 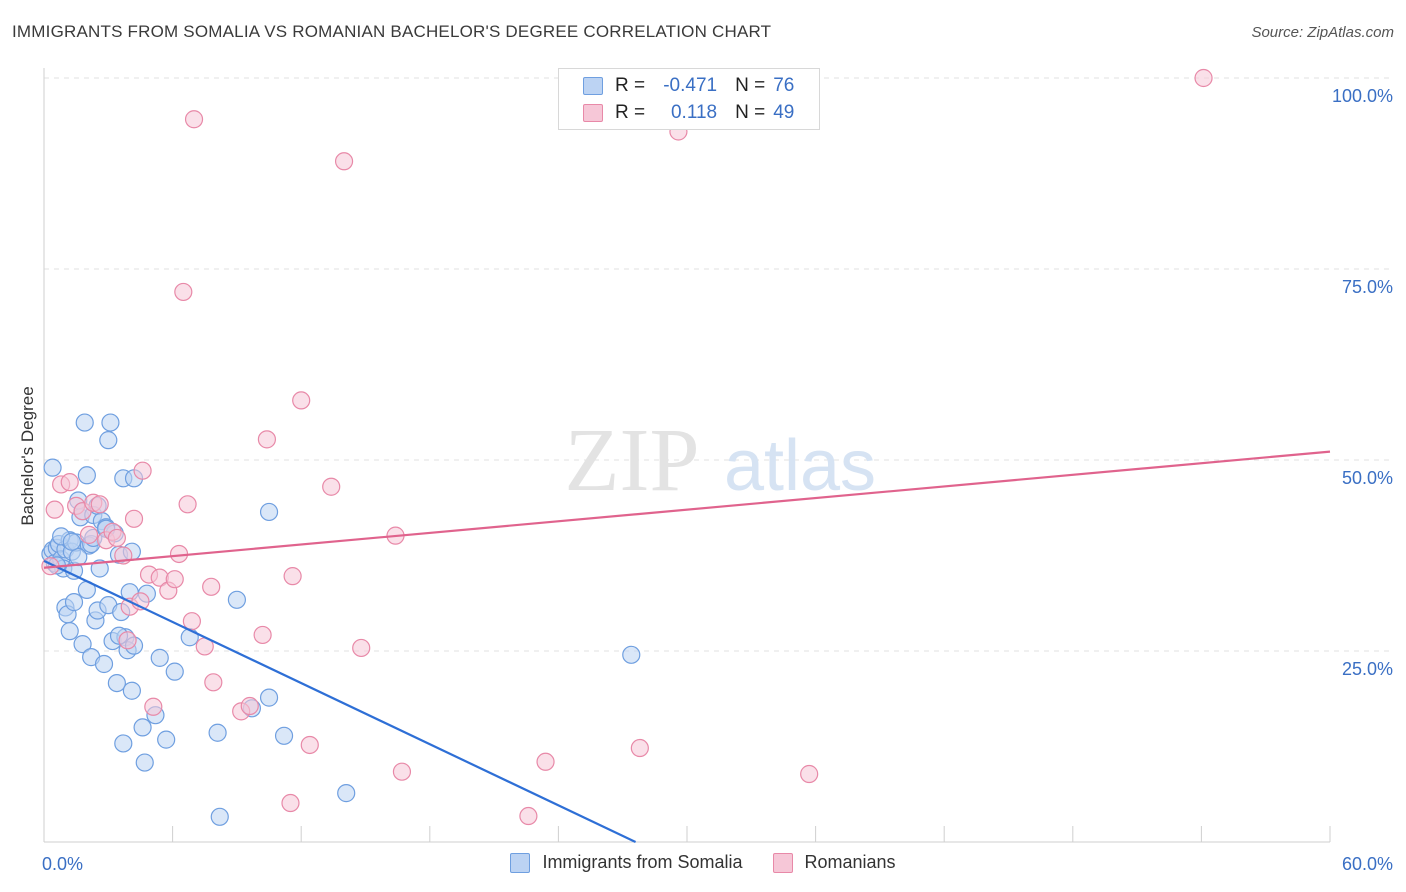 What do you see at coordinates (340, 701) in the screenshot?
I see `somalia-trend-line` at bounding box center [340, 701].